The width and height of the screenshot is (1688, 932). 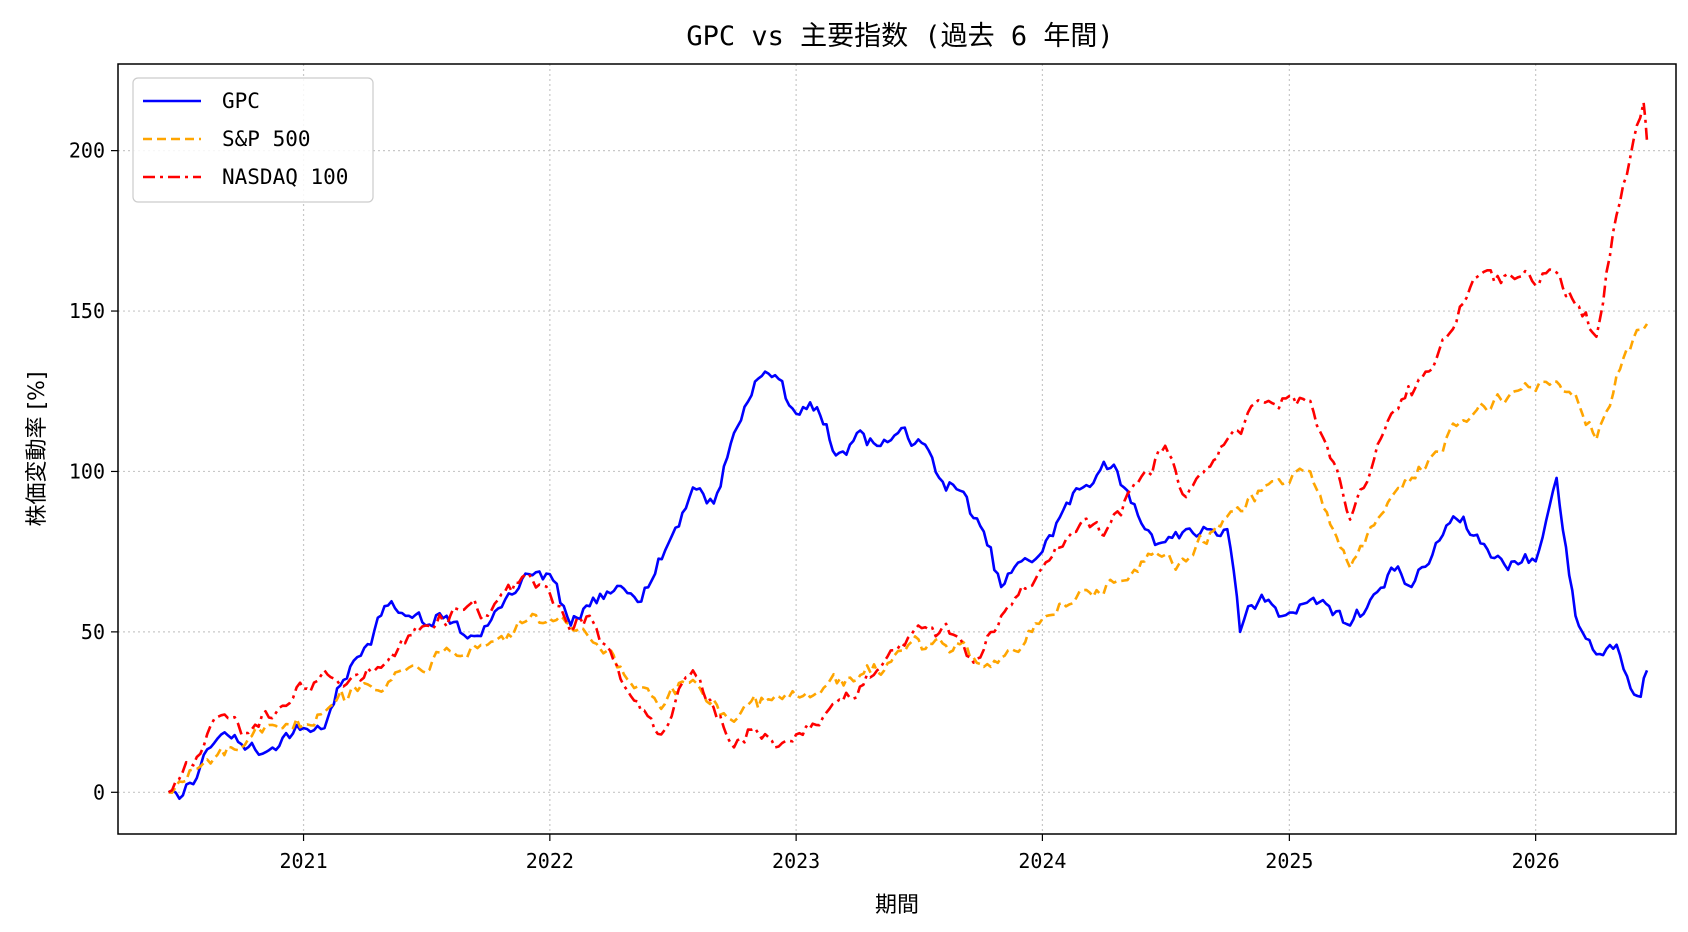 I want to click on y-tick-label: 100, so click(x=87, y=471).